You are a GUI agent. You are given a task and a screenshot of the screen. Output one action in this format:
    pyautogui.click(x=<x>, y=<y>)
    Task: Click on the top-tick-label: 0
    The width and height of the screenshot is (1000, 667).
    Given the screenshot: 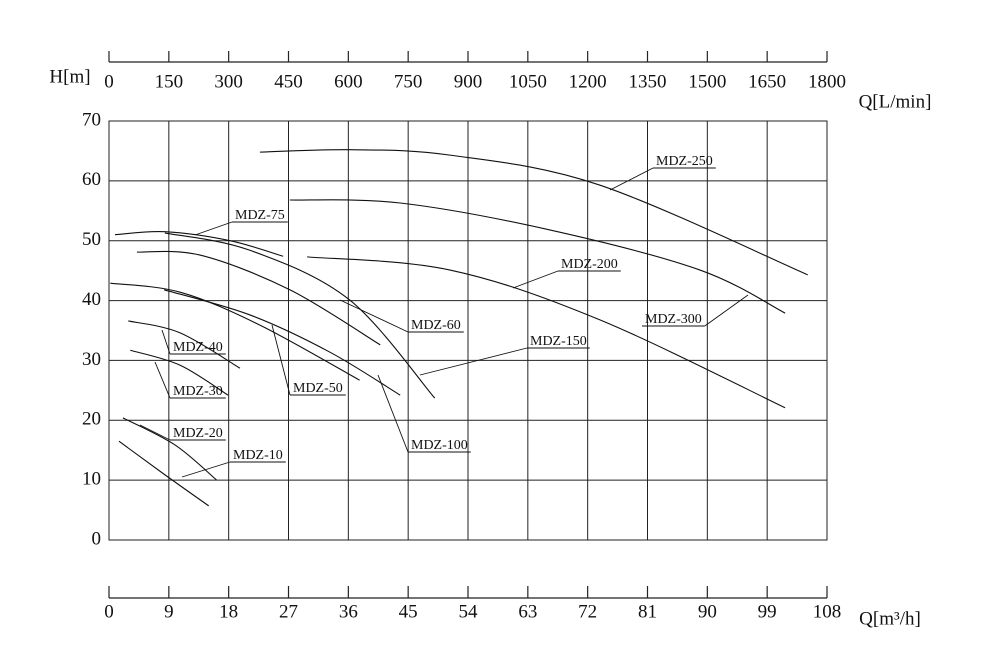 What is the action you would take?
    pyautogui.click(x=109, y=81)
    